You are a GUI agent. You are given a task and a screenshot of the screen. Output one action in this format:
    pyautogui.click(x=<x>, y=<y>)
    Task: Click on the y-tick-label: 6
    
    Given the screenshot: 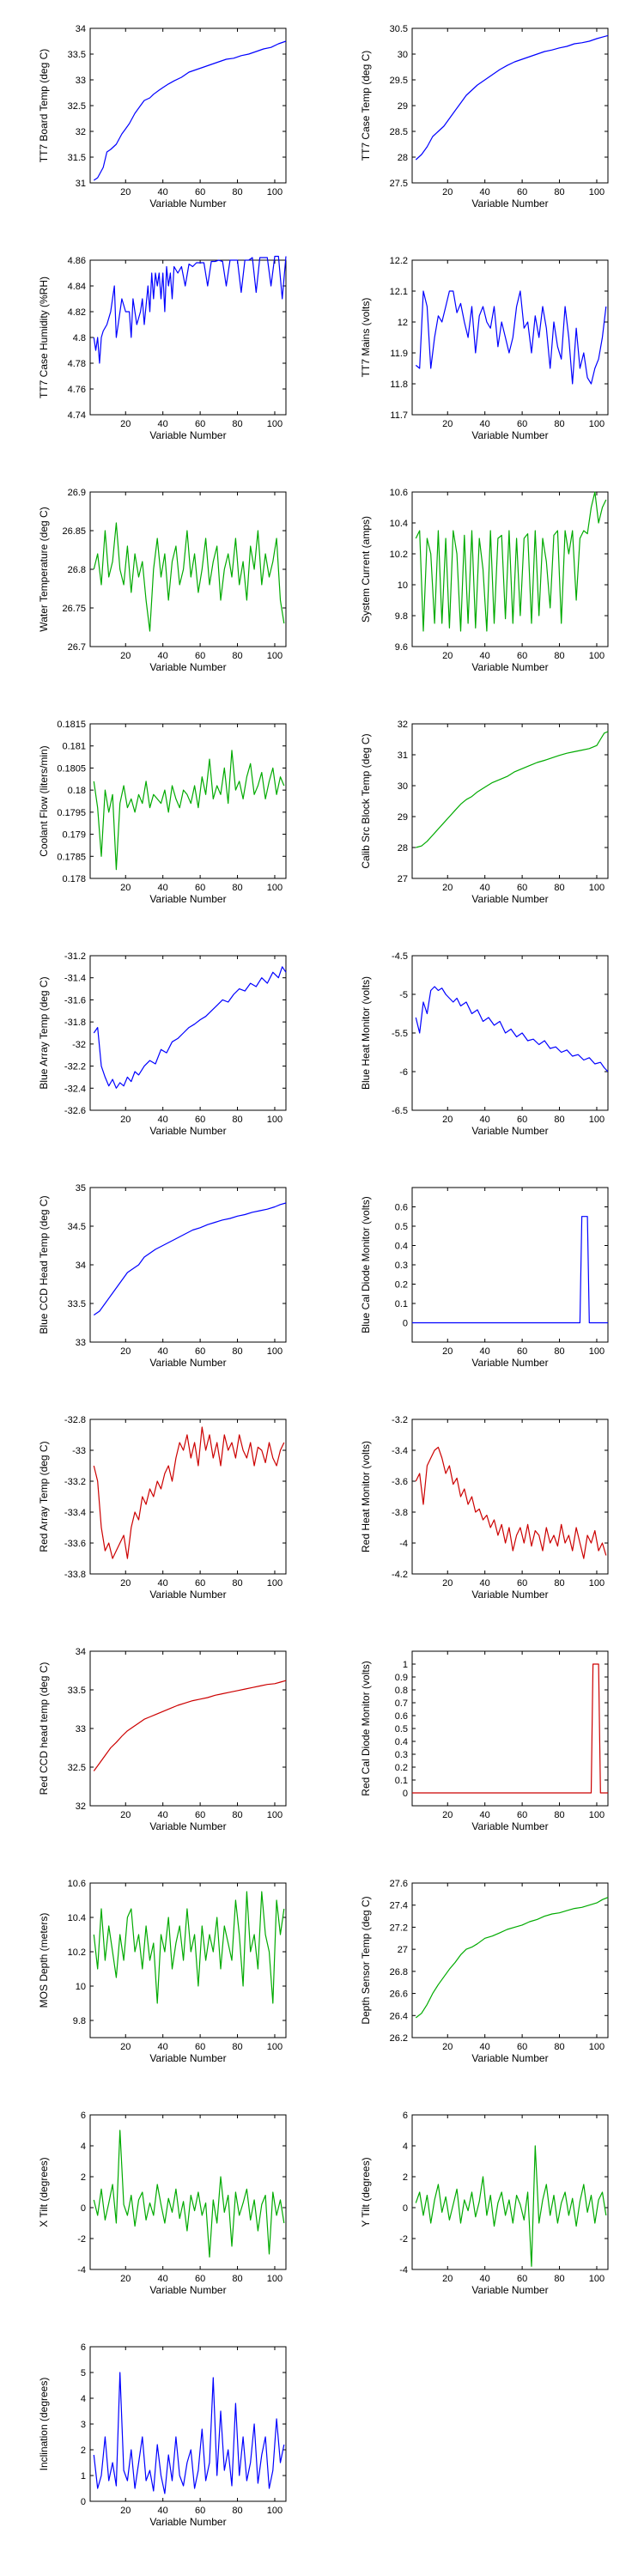 What is the action you would take?
    pyautogui.click(x=83, y=2347)
    